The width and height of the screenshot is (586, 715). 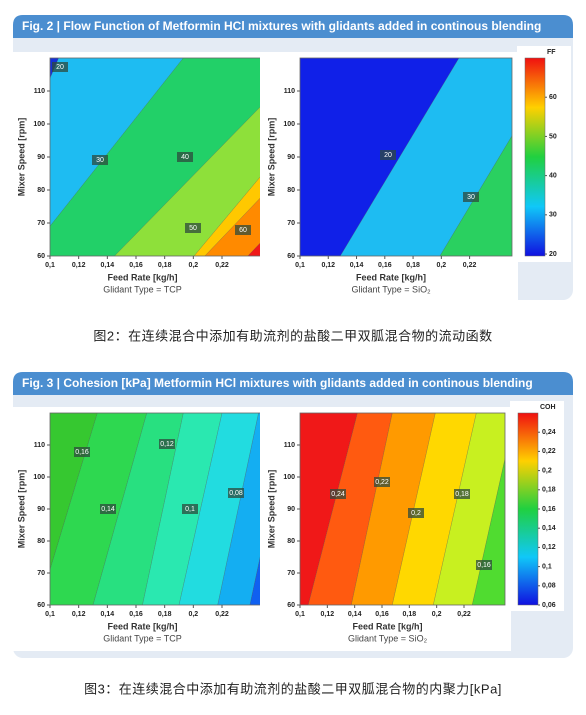 I want to click on colorbar-tick-label: 0,2, so click(x=547, y=470).